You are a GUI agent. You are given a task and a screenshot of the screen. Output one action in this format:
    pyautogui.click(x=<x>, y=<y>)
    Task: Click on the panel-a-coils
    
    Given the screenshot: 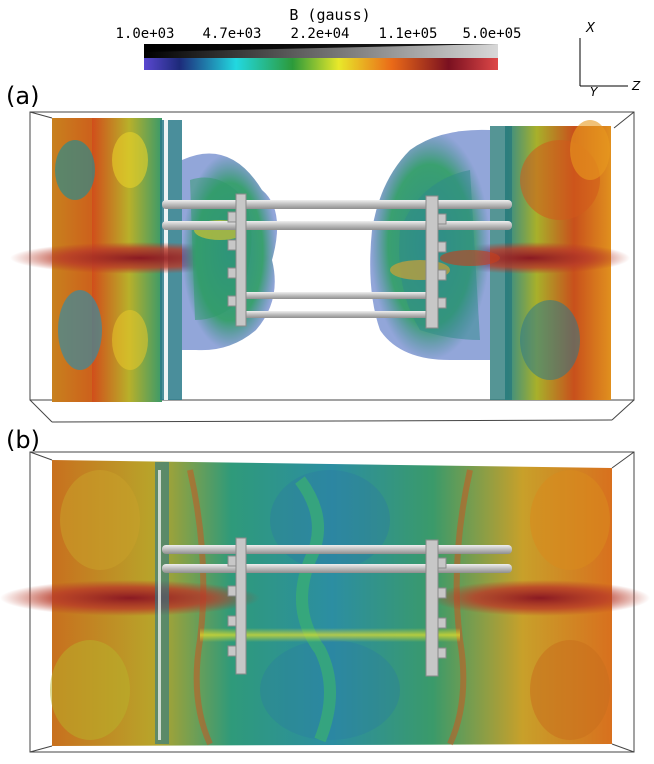 What is the action you would take?
    pyautogui.click(x=337, y=261)
    